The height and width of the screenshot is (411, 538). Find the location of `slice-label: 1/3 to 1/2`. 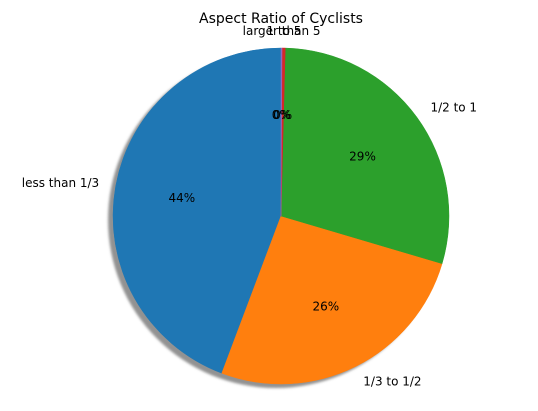

slice-label: 1/3 to 1/2 is located at coordinates (392, 381).